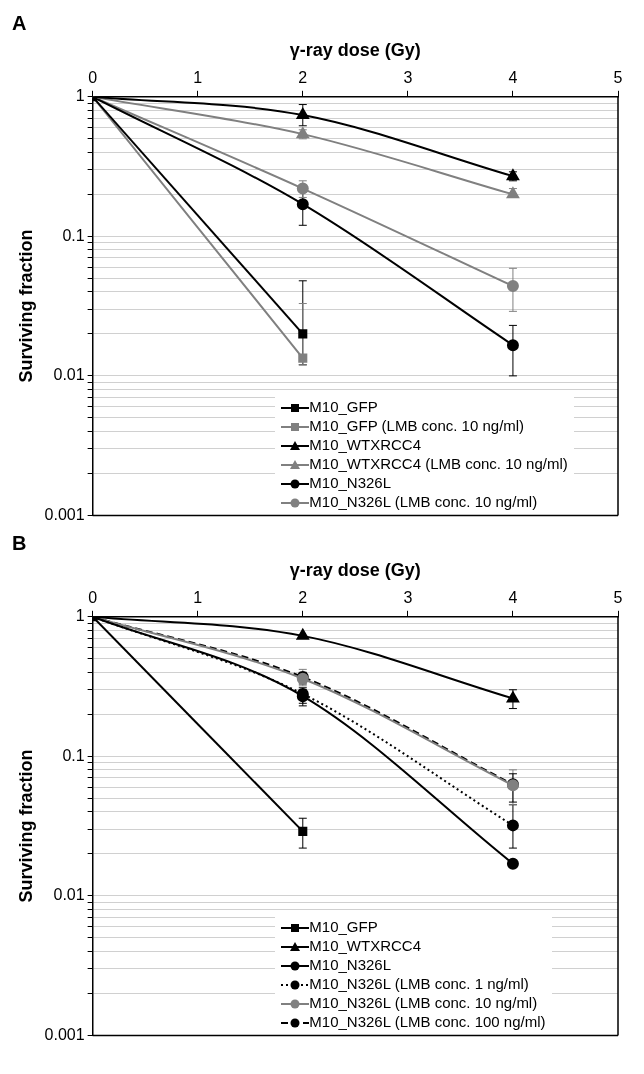 The width and height of the screenshot is (644, 1074). I want to click on legend-label: M10_GFP (LMB conc. 10 ng/ml), so click(417, 426).